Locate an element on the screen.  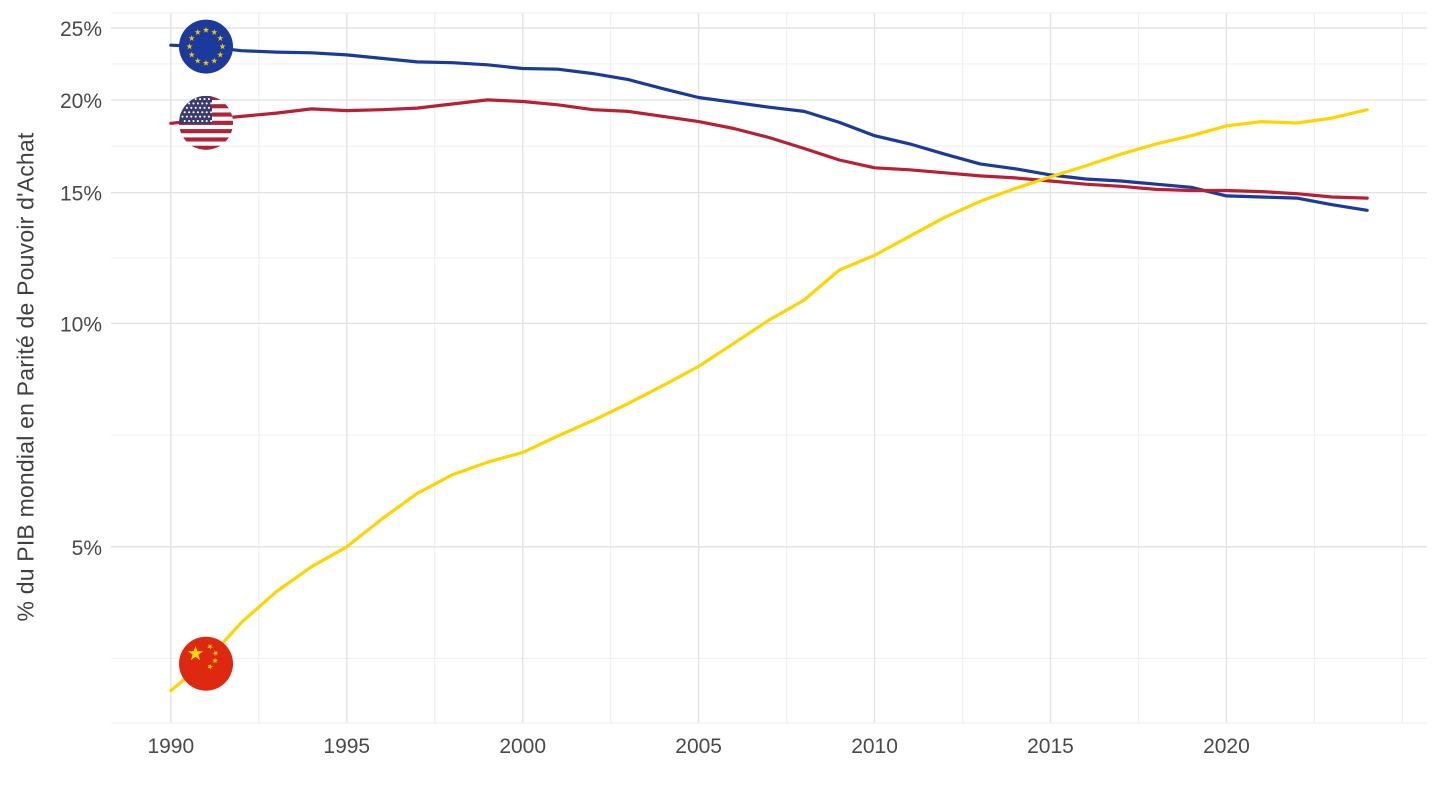
x-tick-label: 1995 is located at coordinates (346, 746).